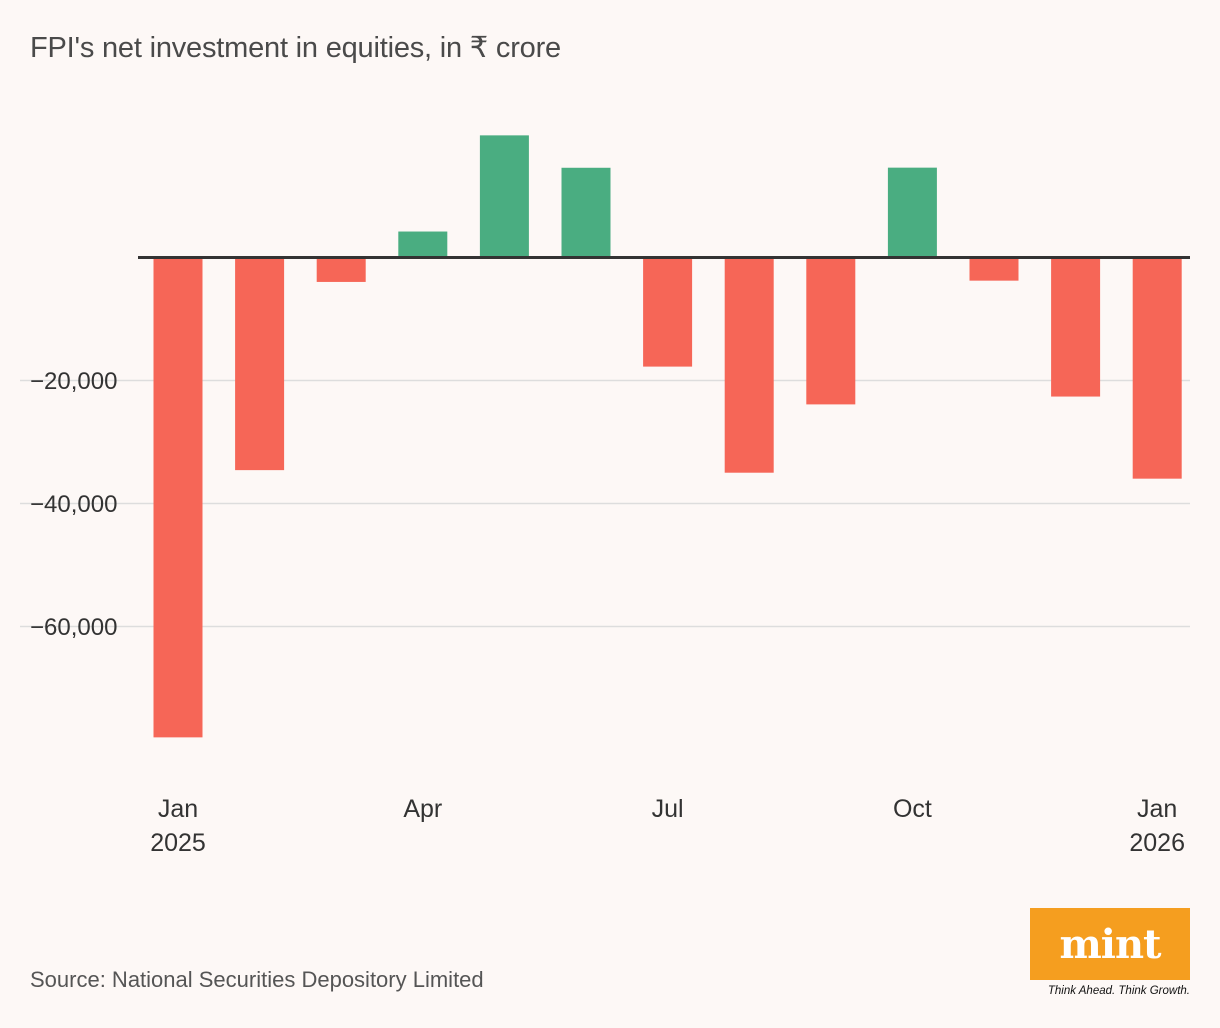 Image resolution: width=1220 pixels, height=1028 pixels. What do you see at coordinates (1157, 368) in the screenshot?
I see `bar-jan-2026` at bounding box center [1157, 368].